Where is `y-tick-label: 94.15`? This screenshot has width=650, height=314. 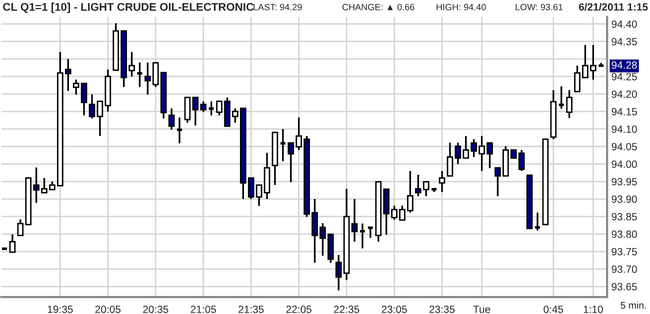 y-tick-label: 94.15 is located at coordinates (624, 112).